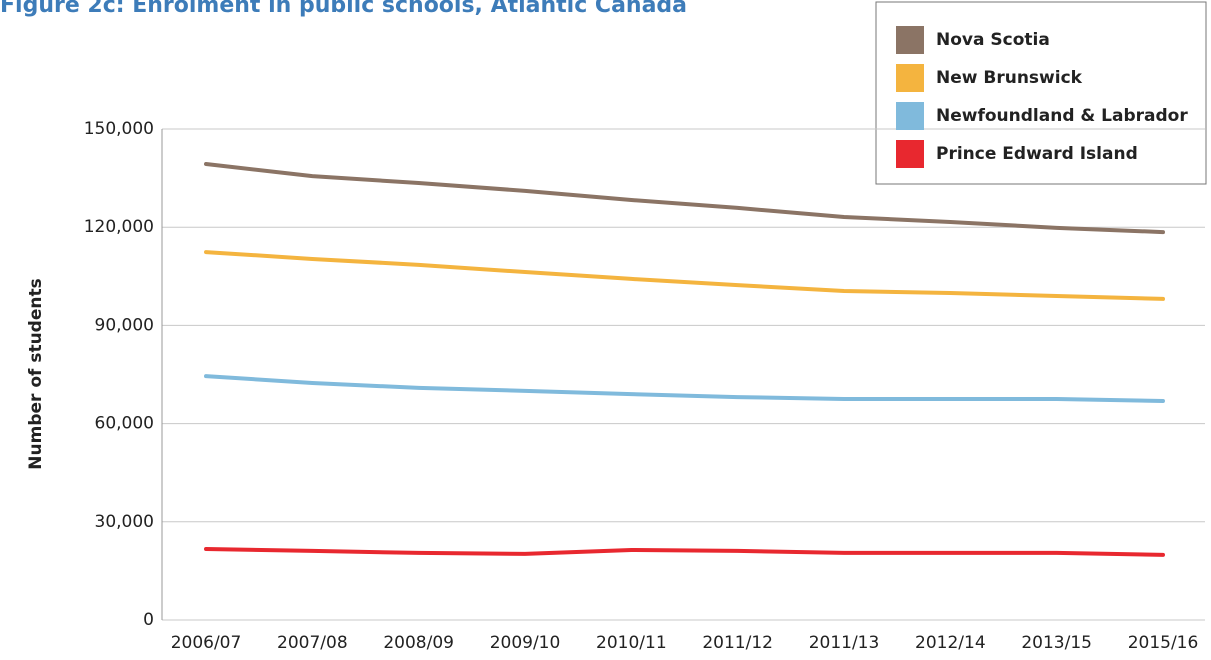 This screenshot has height=660, width=1211. Describe the element at coordinates (148, 620) in the screenshot. I see `y-tick-label: 0` at that location.